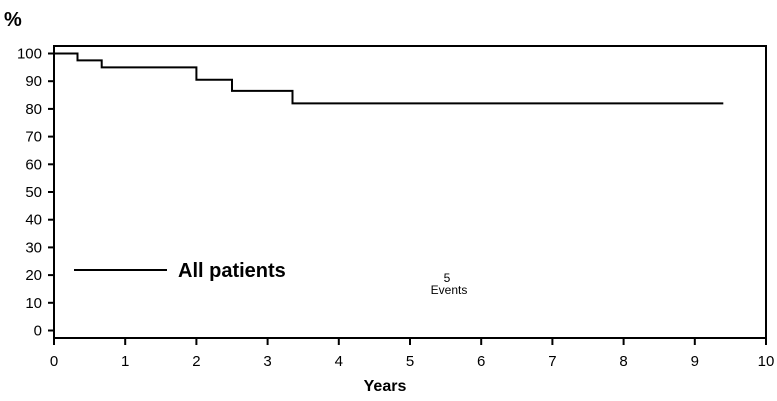  I want to click on x-tick-label: 10, so click(766, 361).